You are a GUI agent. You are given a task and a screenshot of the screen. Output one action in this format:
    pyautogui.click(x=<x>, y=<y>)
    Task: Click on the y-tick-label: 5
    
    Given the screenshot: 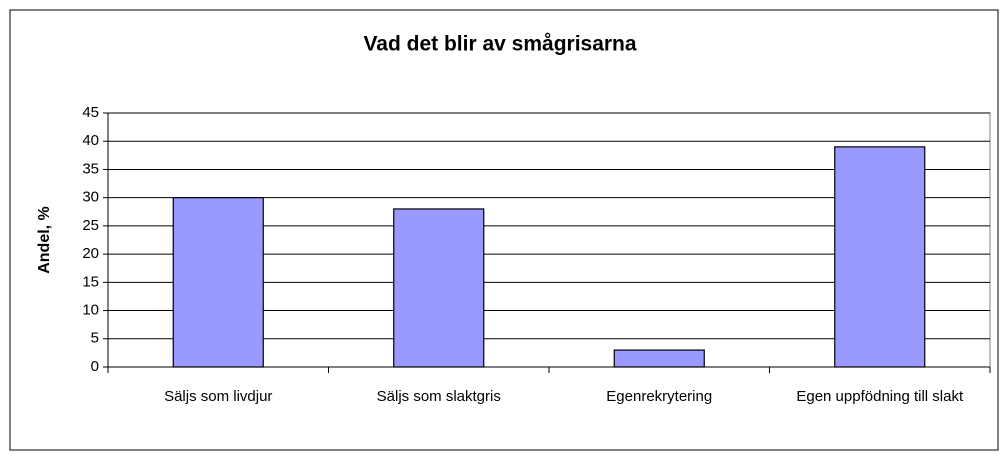 What is the action you would take?
    pyautogui.click(x=95, y=338)
    